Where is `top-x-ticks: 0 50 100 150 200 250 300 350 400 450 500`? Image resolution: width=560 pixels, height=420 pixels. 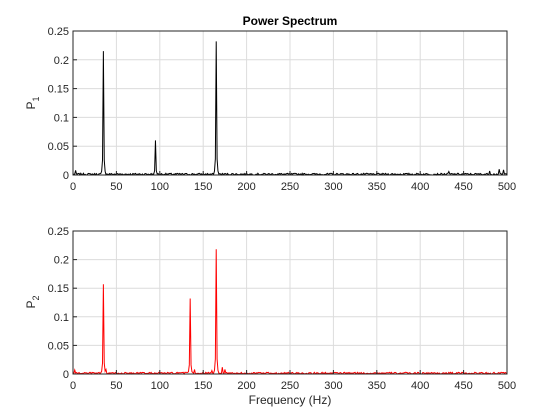
top-x-ticks: 0 50 100 150 200 250 300 350 400 450 500 is located at coordinates (293, 182).